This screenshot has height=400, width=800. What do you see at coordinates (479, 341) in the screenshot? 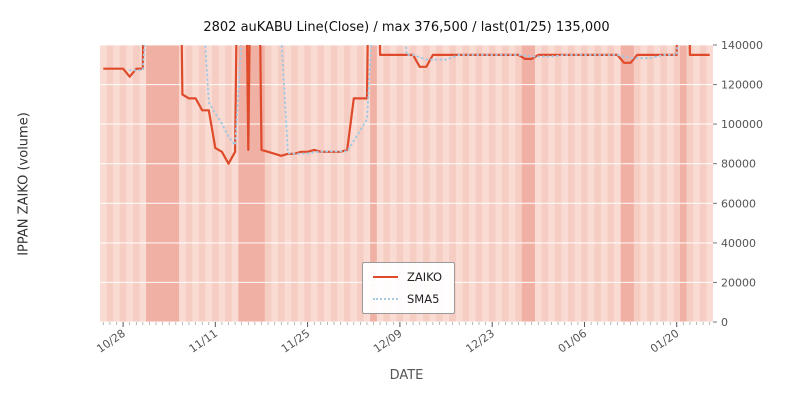
I see `x-tick-label: 12/23` at bounding box center [479, 341].